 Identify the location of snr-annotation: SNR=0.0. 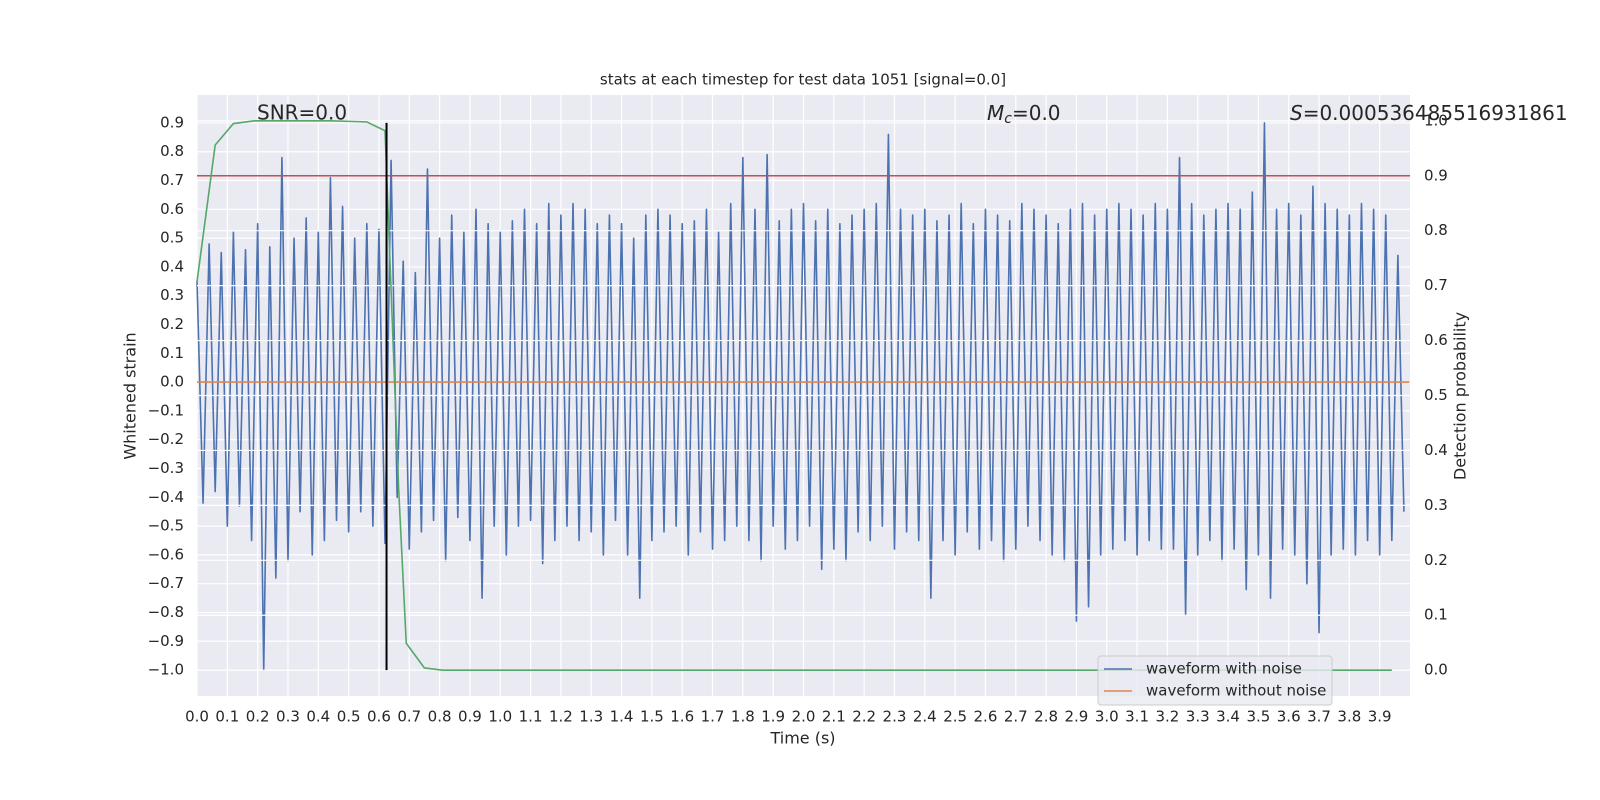
(302, 113).